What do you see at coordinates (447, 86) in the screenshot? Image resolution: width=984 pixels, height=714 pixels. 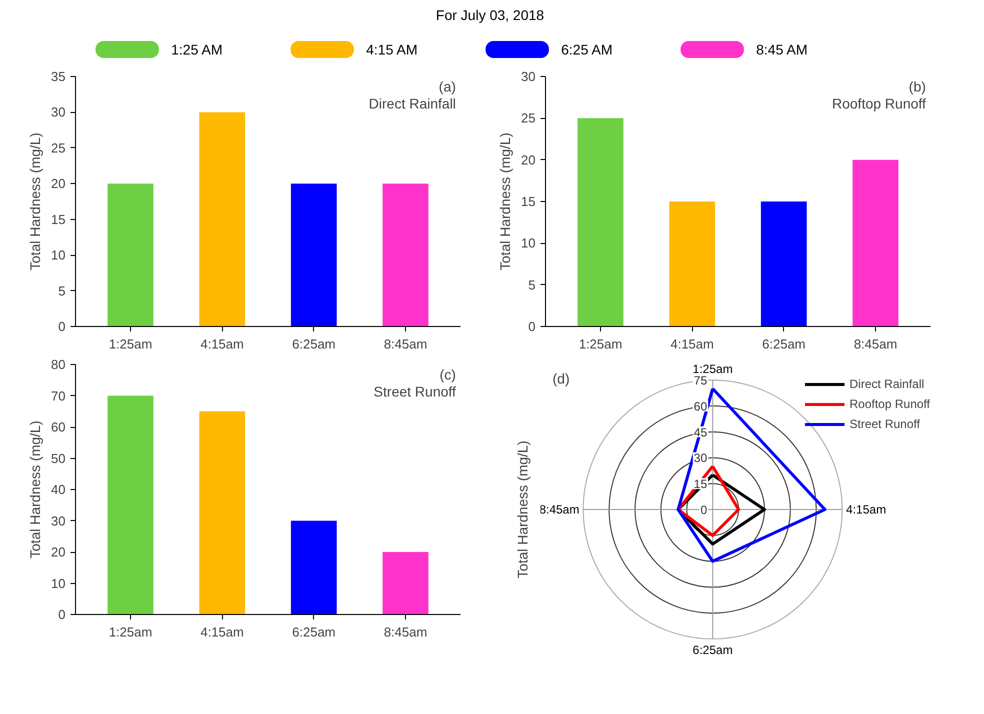 I see `annotation: (a)` at bounding box center [447, 86].